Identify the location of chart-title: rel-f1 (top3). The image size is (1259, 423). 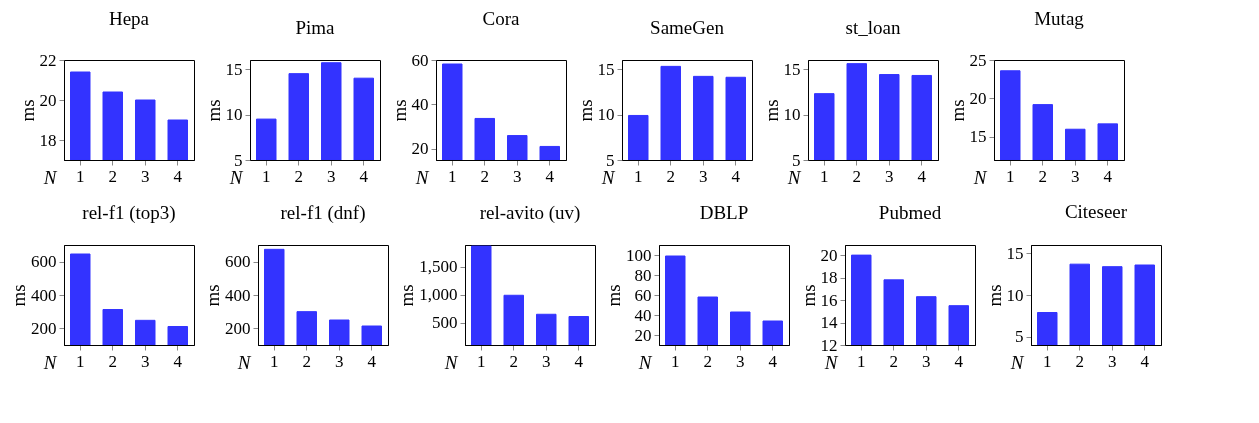
(129, 213).